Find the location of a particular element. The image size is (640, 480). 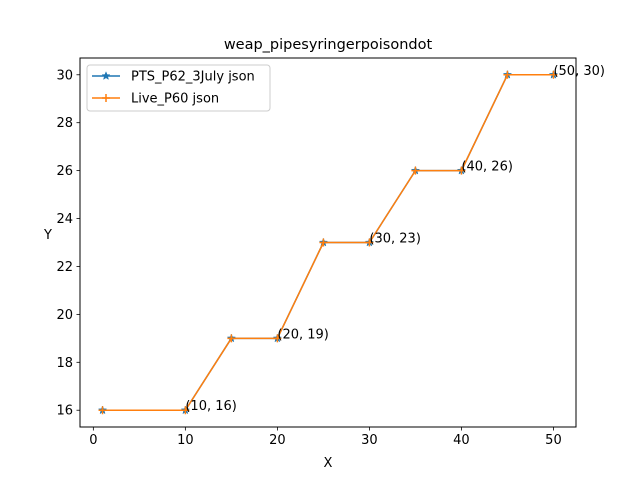

legend-entry: PTS_P62_3July json is located at coordinates (173, 77).